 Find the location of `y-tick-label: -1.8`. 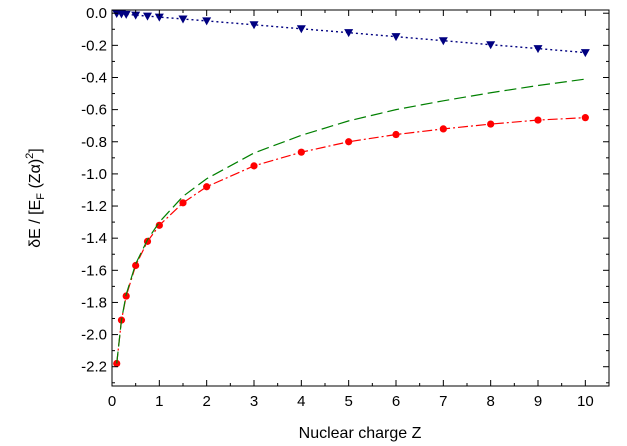

y-tick-label: -1.8 is located at coordinates (94, 302).